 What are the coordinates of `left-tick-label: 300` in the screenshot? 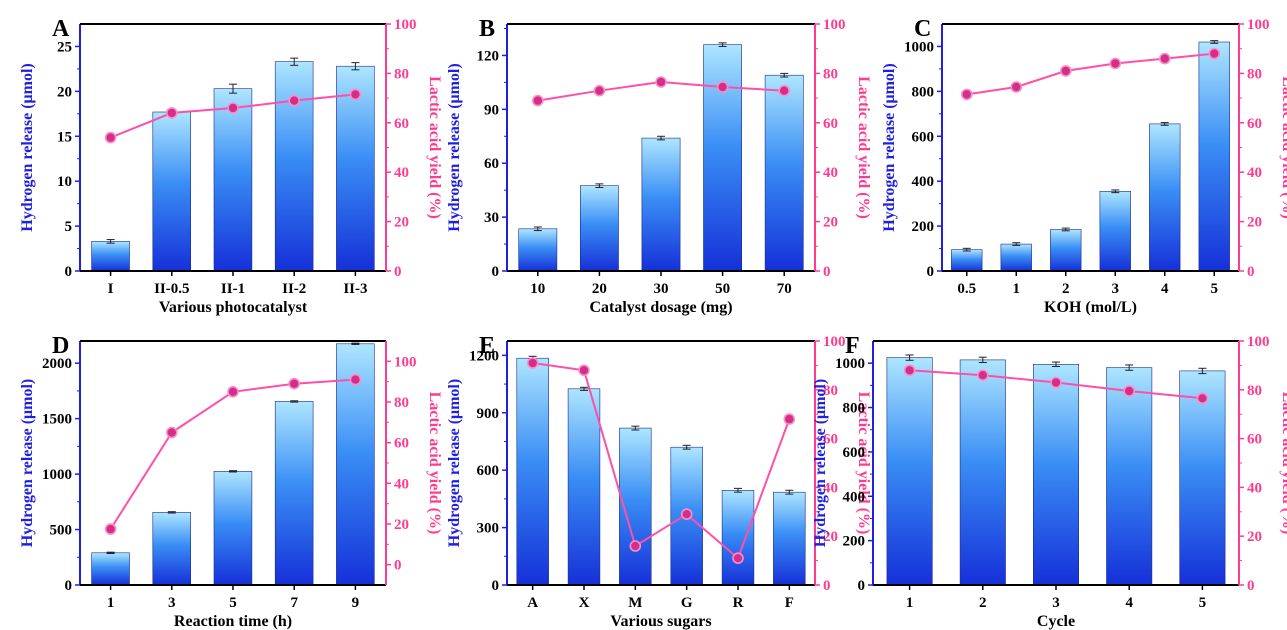 It's located at (488, 529).